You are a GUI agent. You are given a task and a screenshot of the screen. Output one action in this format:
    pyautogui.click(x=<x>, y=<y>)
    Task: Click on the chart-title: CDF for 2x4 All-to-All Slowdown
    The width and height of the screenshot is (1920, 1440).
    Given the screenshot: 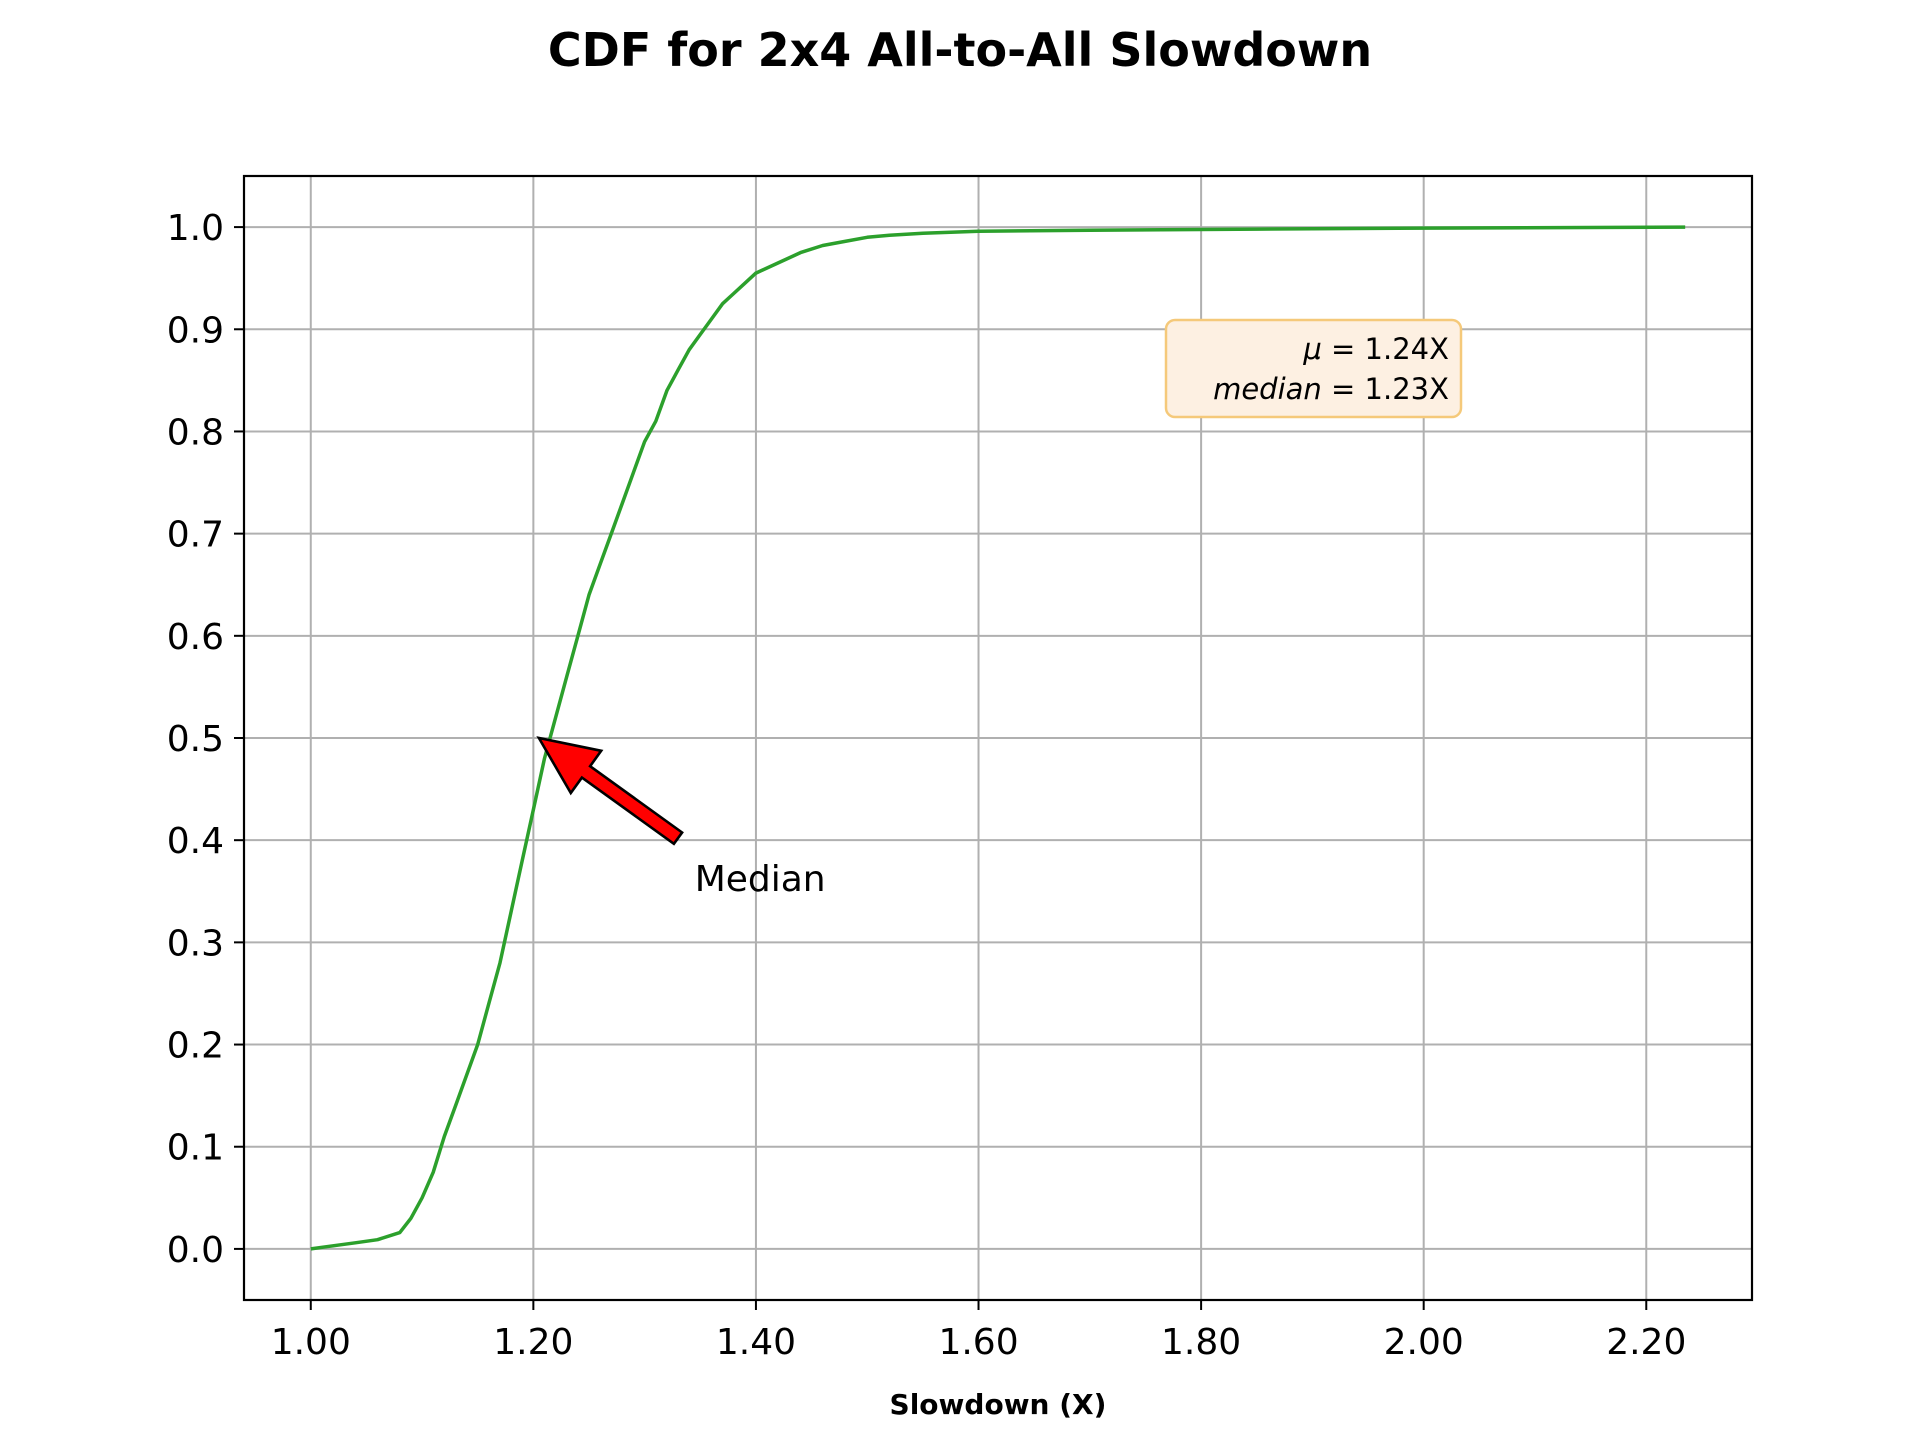 What is the action you would take?
    pyautogui.click(x=960, y=50)
    